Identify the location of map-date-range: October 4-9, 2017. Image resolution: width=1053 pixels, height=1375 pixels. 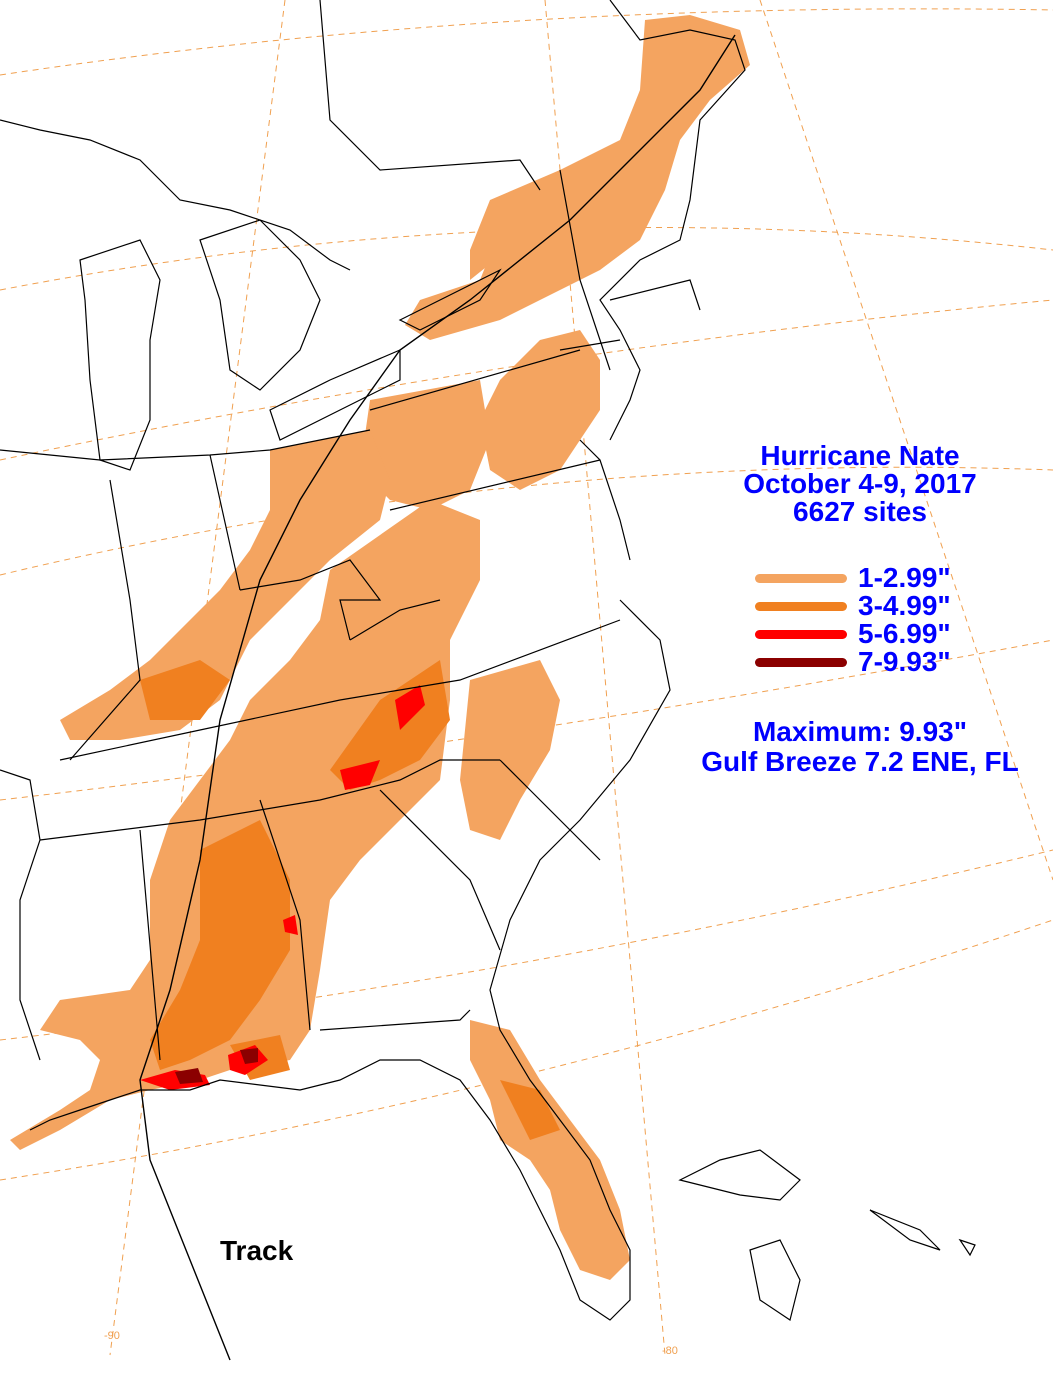
(860, 483).